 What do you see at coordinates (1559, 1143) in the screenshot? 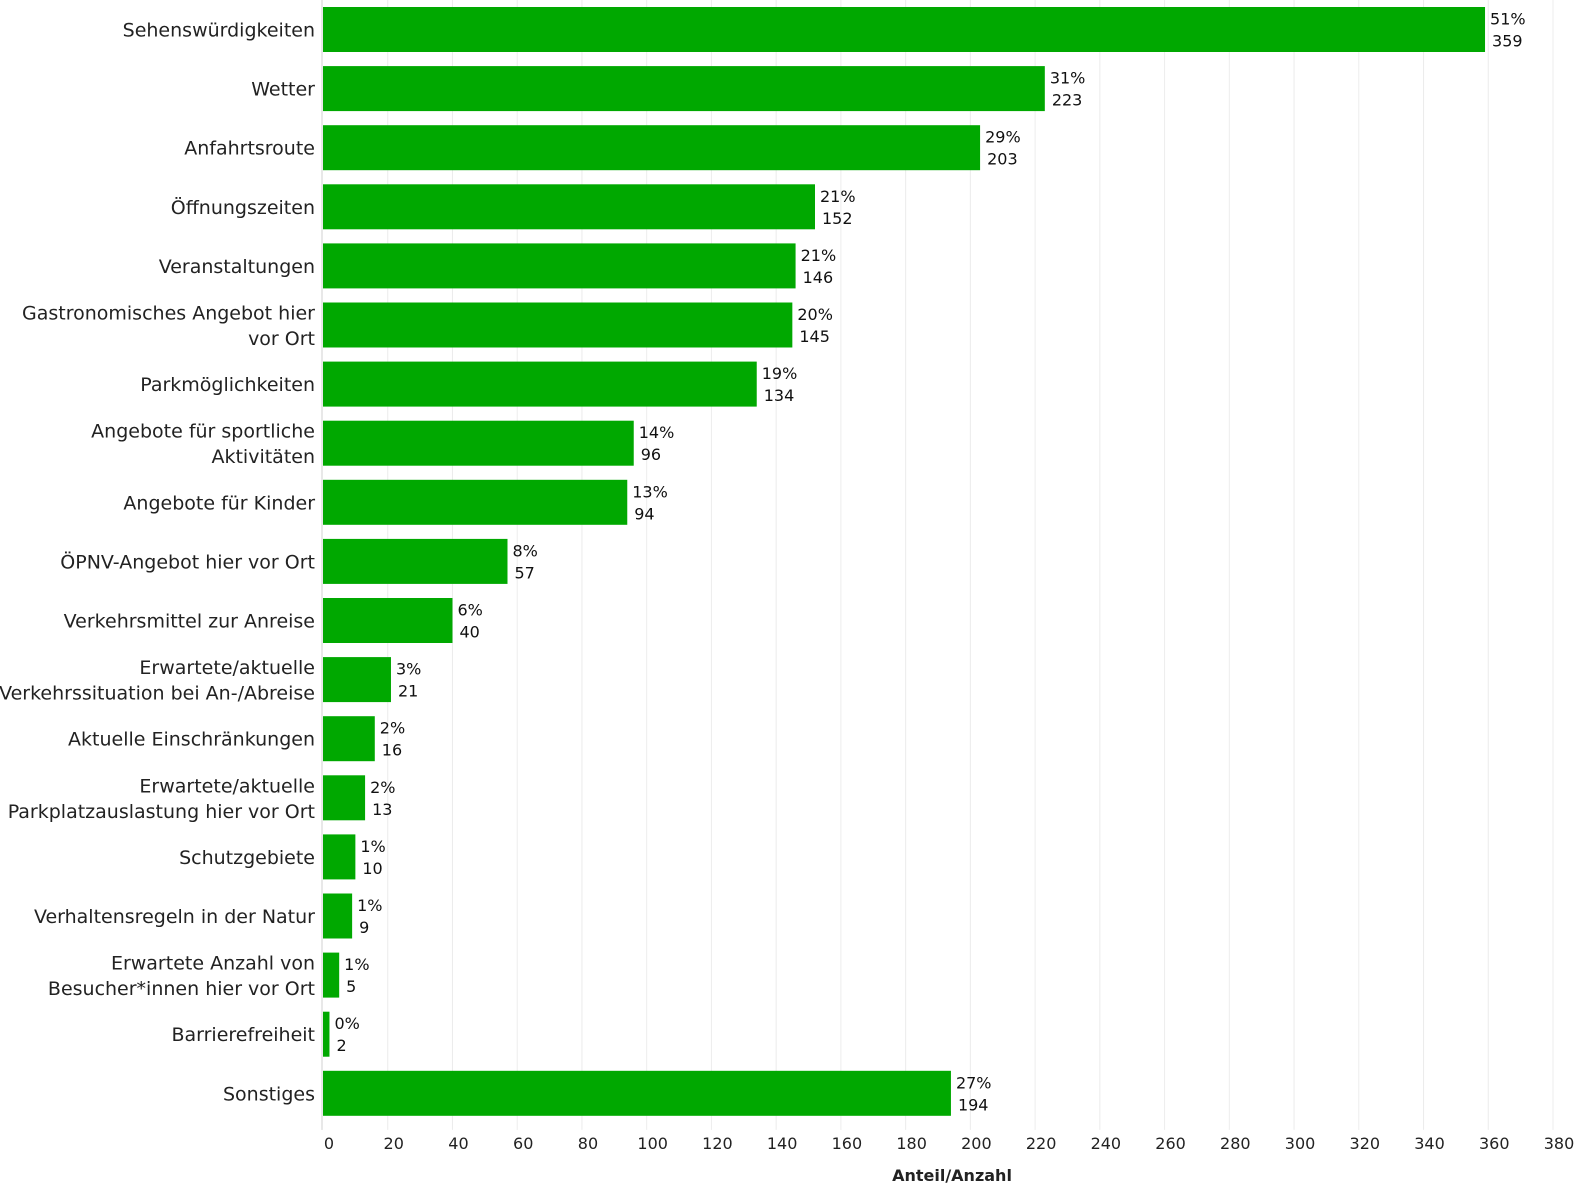
I see `x-tick-label: 380` at bounding box center [1559, 1143].